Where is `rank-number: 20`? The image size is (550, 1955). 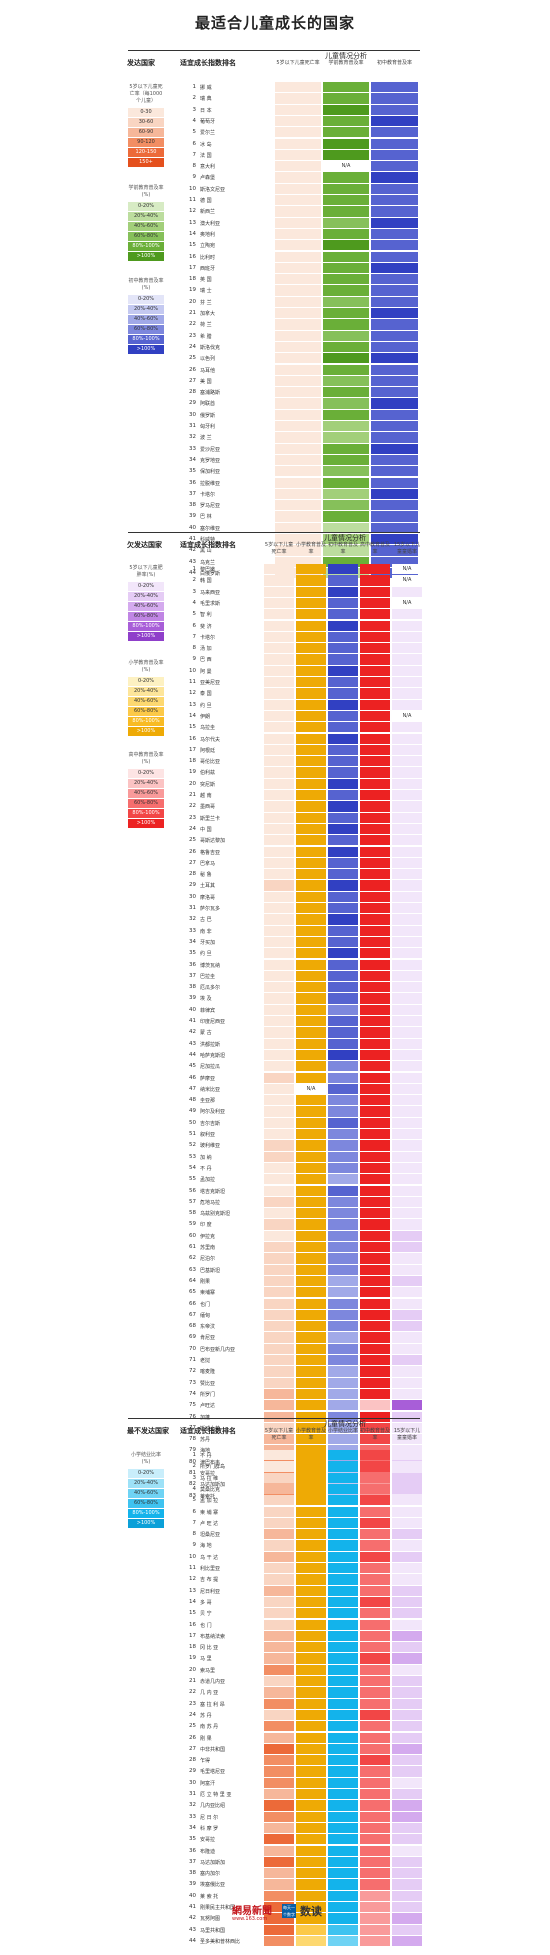 rank-number: 20 is located at coordinates (192, 783).